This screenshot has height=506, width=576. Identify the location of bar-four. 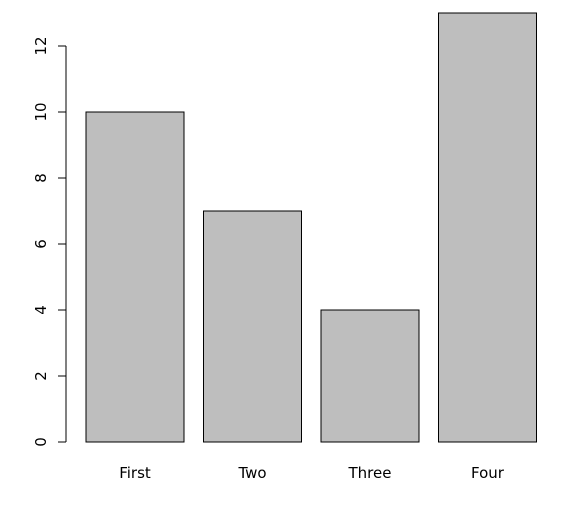
(487, 227).